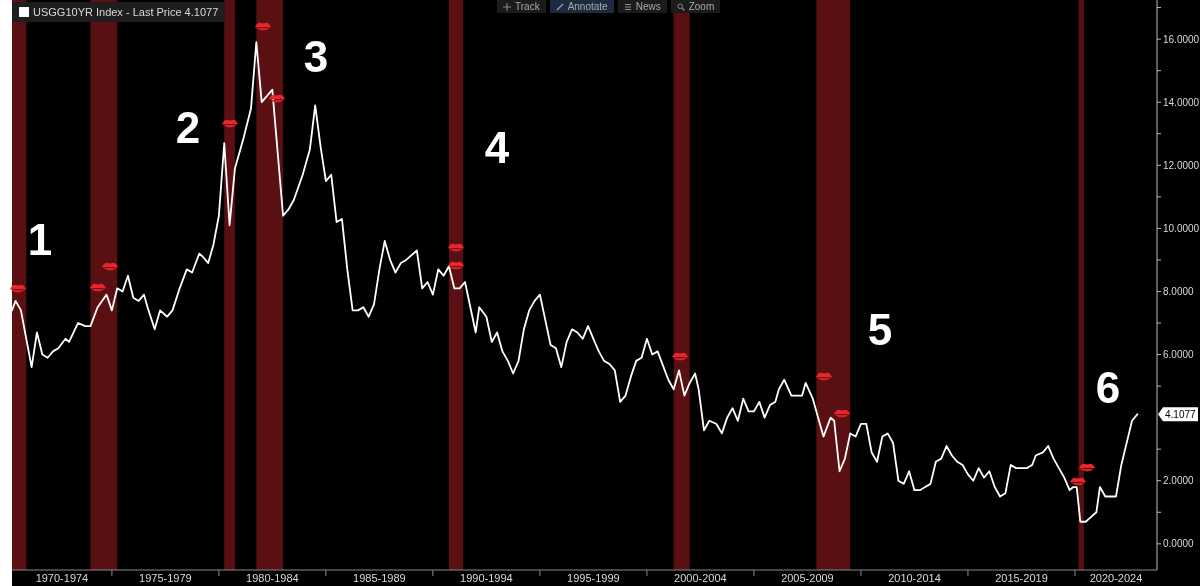 The width and height of the screenshot is (1200, 586). I want to click on annotation: Zoom, so click(701, 6).